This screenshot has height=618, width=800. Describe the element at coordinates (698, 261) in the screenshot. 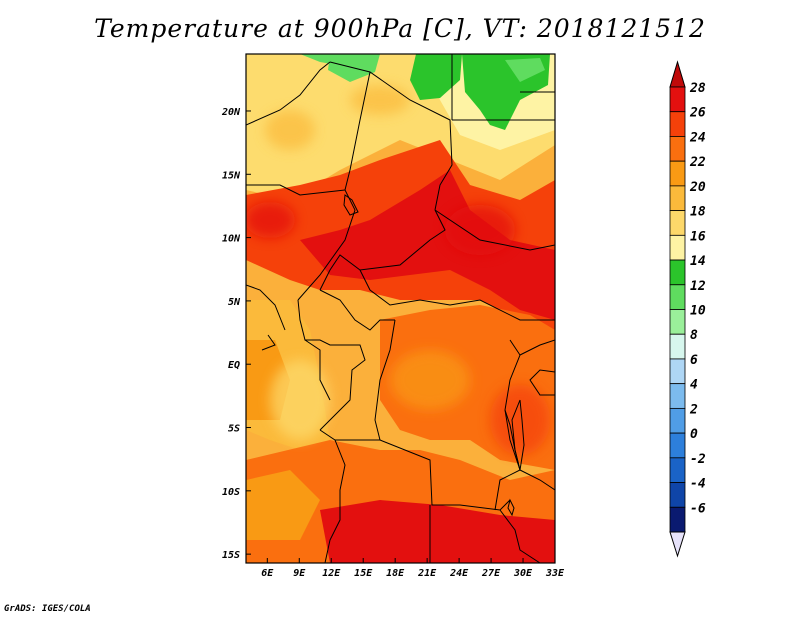

I see `colorbar-label: 14` at that location.